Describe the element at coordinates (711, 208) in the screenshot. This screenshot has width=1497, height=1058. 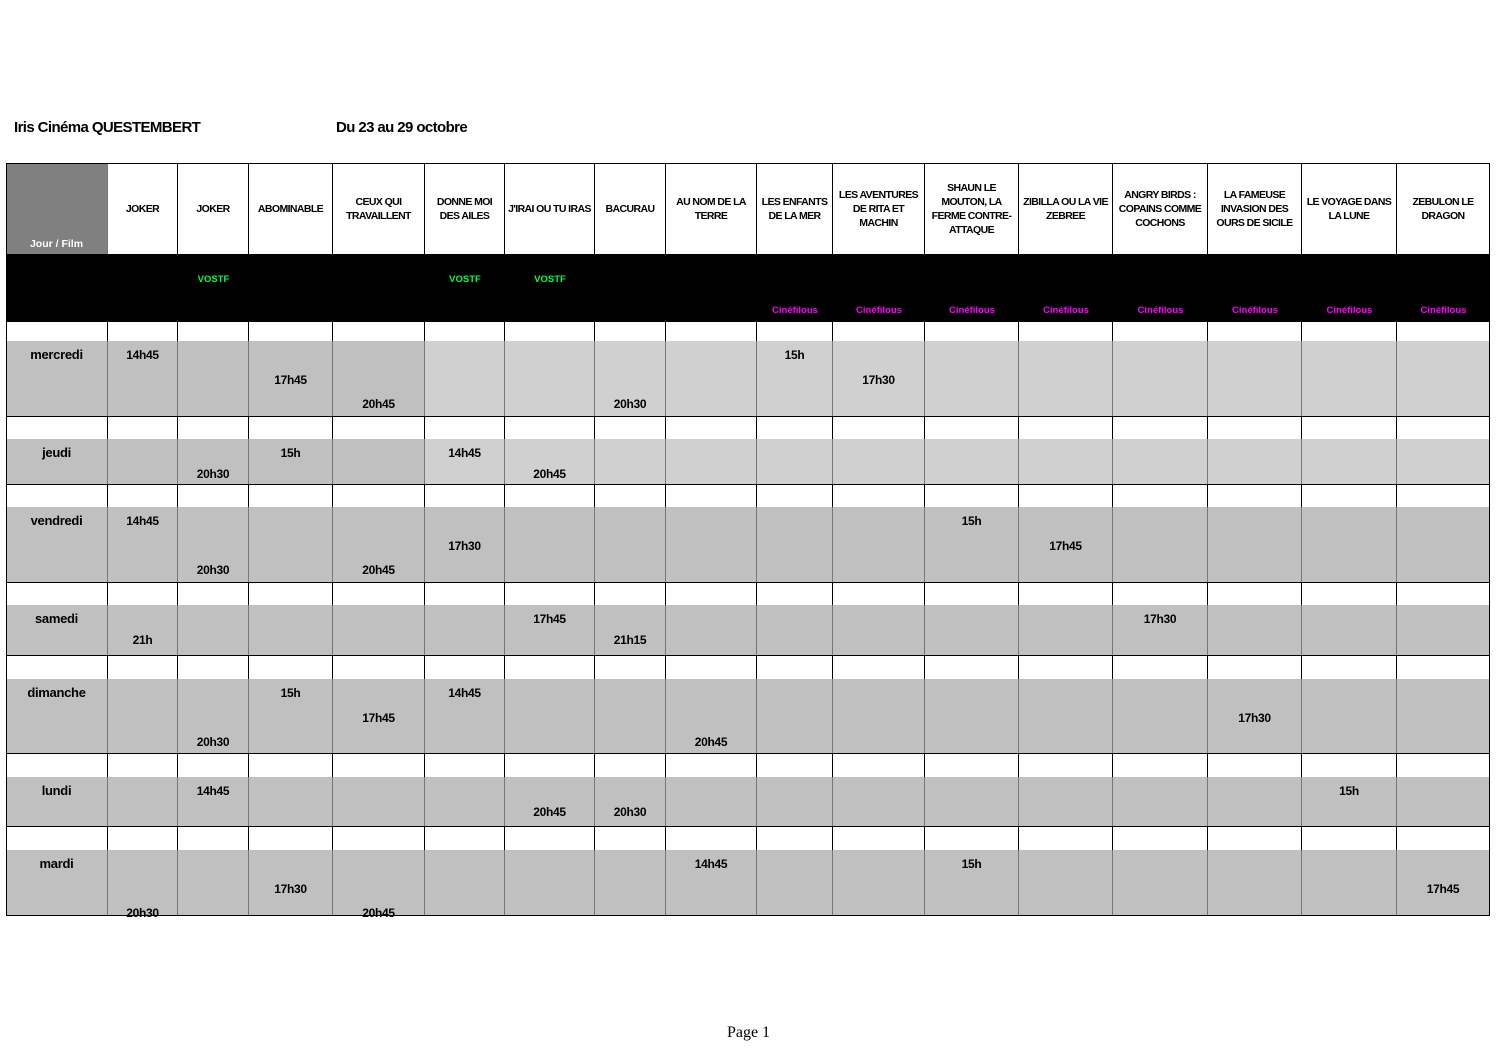
I see `film-header: AU NOM DE LA TERRE` at that location.